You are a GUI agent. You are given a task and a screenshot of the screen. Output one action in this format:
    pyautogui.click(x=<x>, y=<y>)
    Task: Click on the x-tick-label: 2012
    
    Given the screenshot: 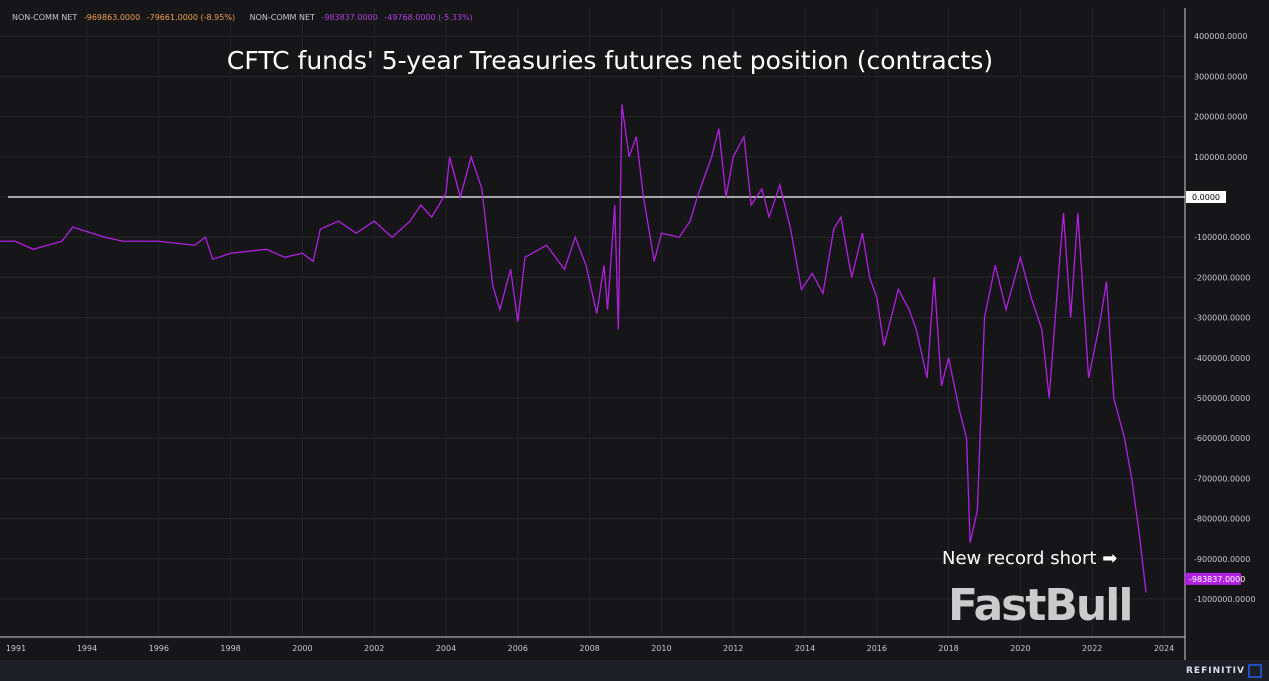 What is the action you would take?
    pyautogui.click(x=733, y=648)
    